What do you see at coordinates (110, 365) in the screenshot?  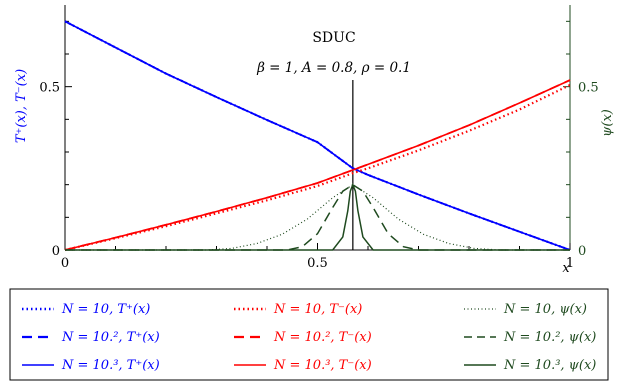 I see `legend-label-tplus_3: N = 10.³, T⁺(x)` at bounding box center [110, 365].